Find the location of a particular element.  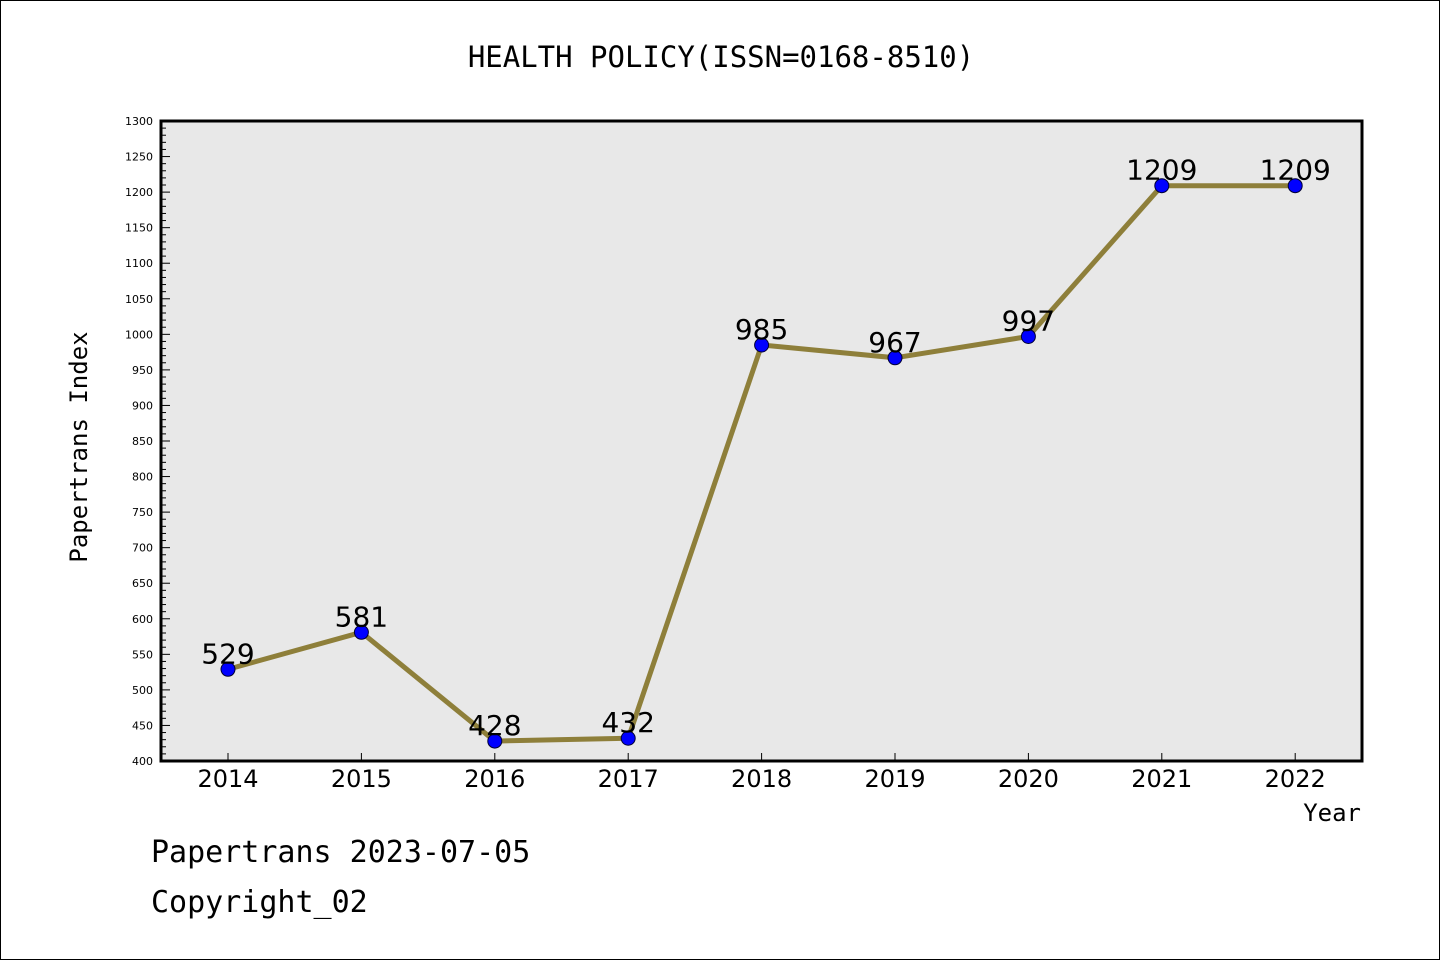

x-tick-label: 2020 is located at coordinates (1028, 779).